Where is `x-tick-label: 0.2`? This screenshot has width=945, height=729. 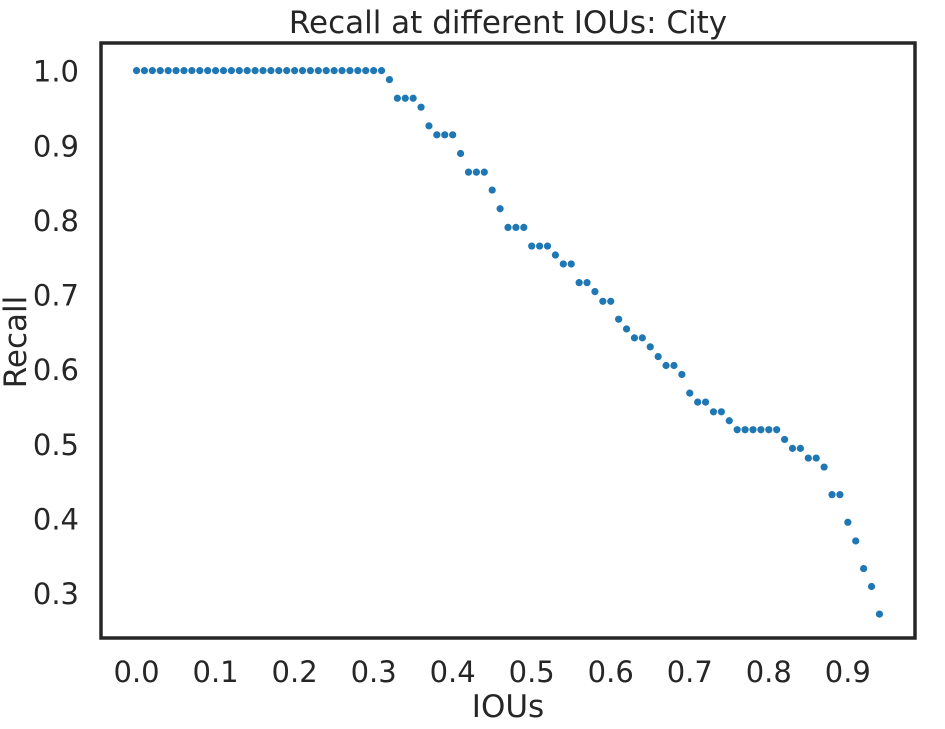 x-tick-label: 0.2 is located at coordinates (295, 672).